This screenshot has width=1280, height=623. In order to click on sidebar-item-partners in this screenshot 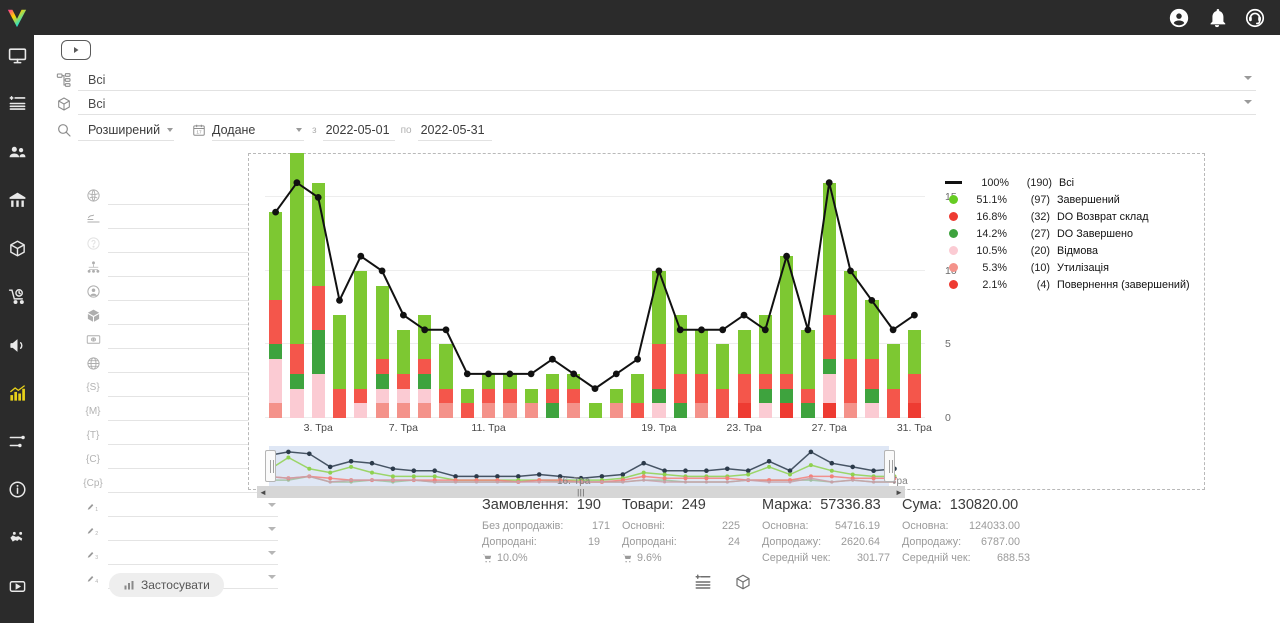, I will do `click(17, 538)`.